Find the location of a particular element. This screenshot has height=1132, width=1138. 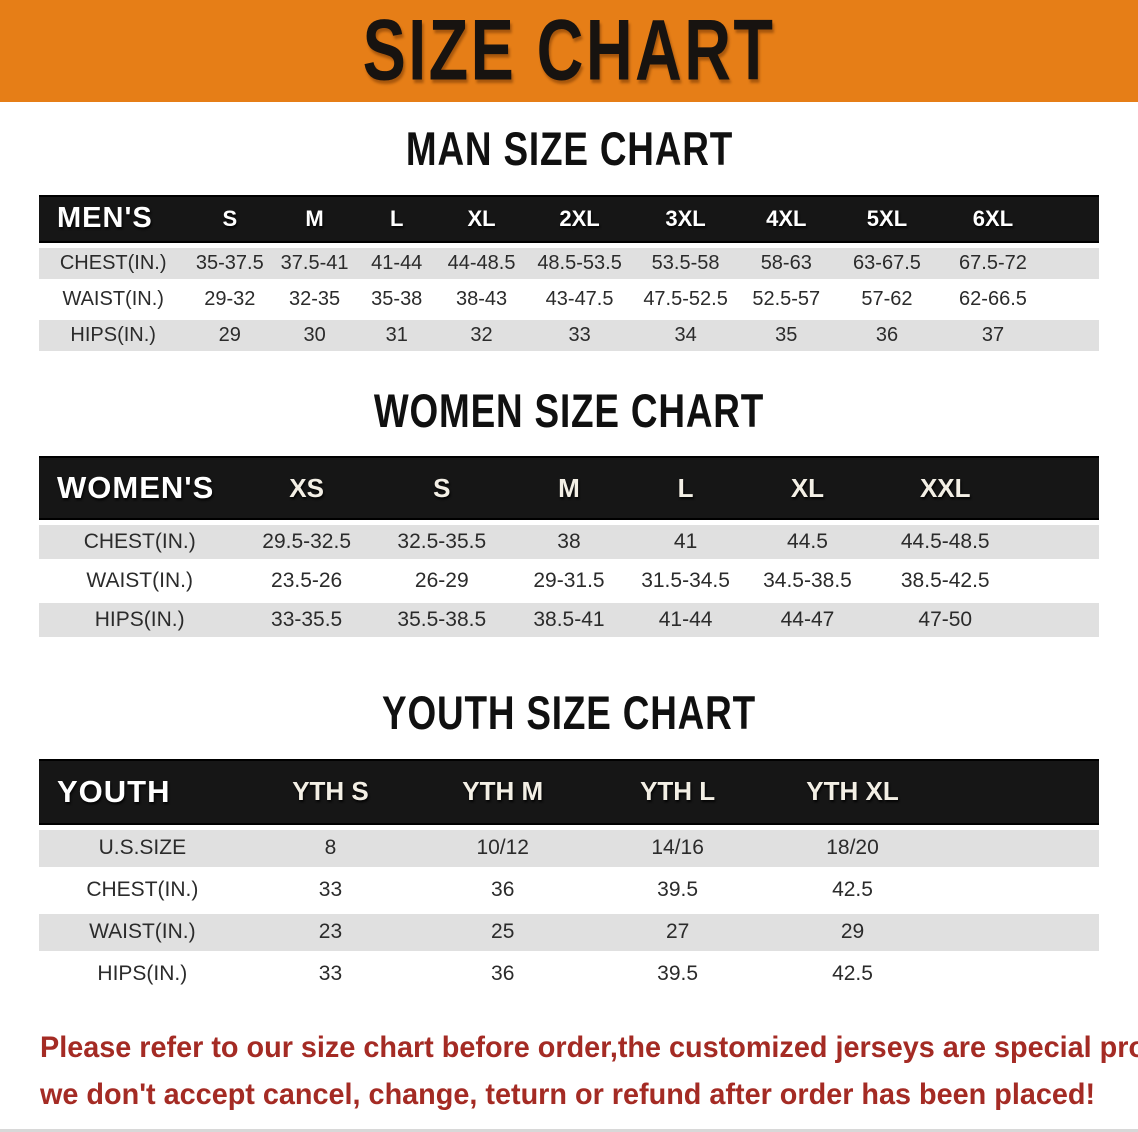

youth-table-header-row: YOUTH YTH S YTH M YTH L YTH XL is located at coordinates (569, 791).